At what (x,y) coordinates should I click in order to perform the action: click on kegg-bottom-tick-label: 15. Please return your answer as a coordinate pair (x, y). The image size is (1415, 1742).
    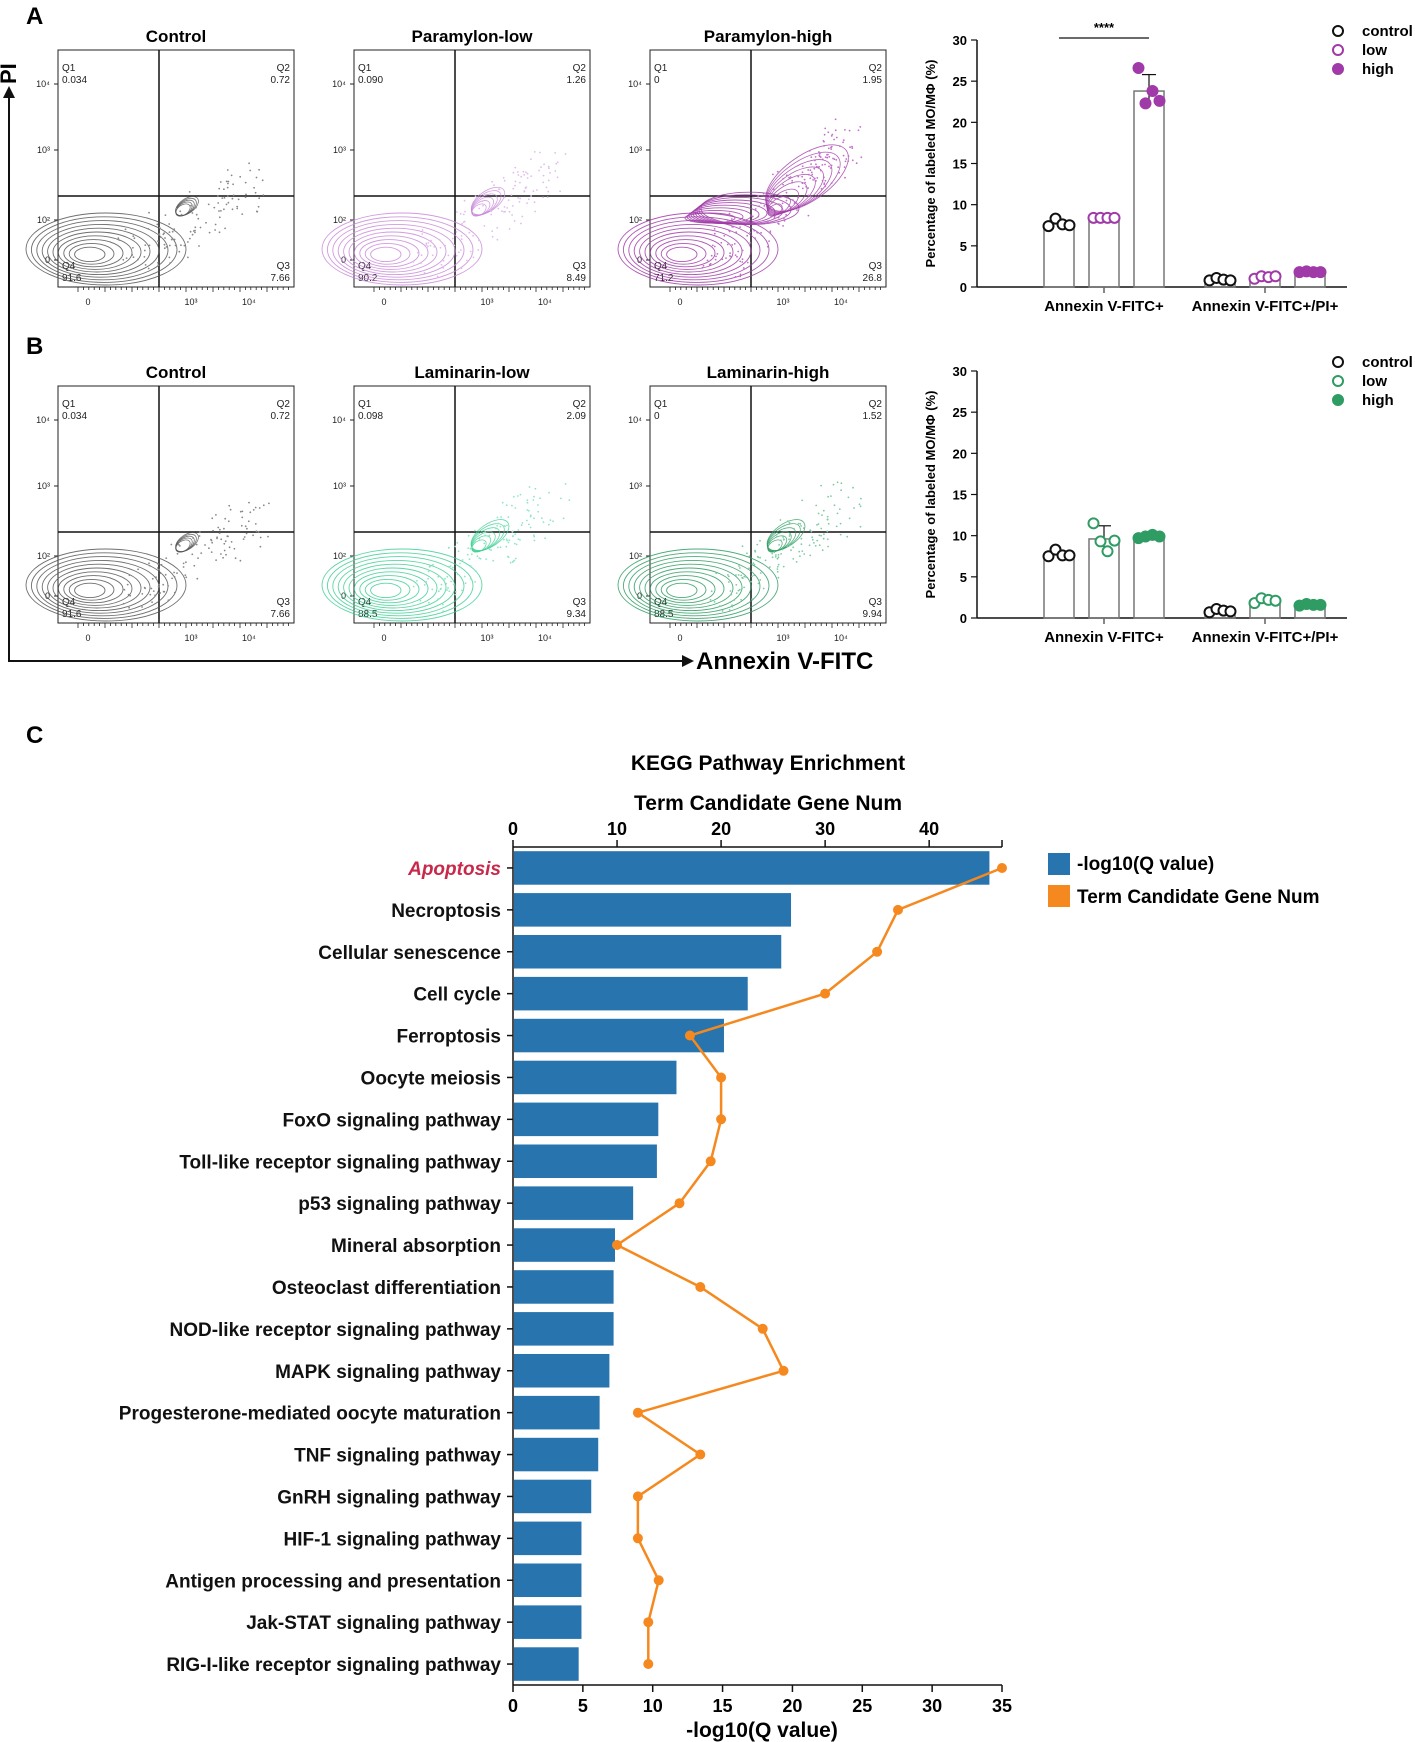
    Looking at the image, I should click on (723, 1706).